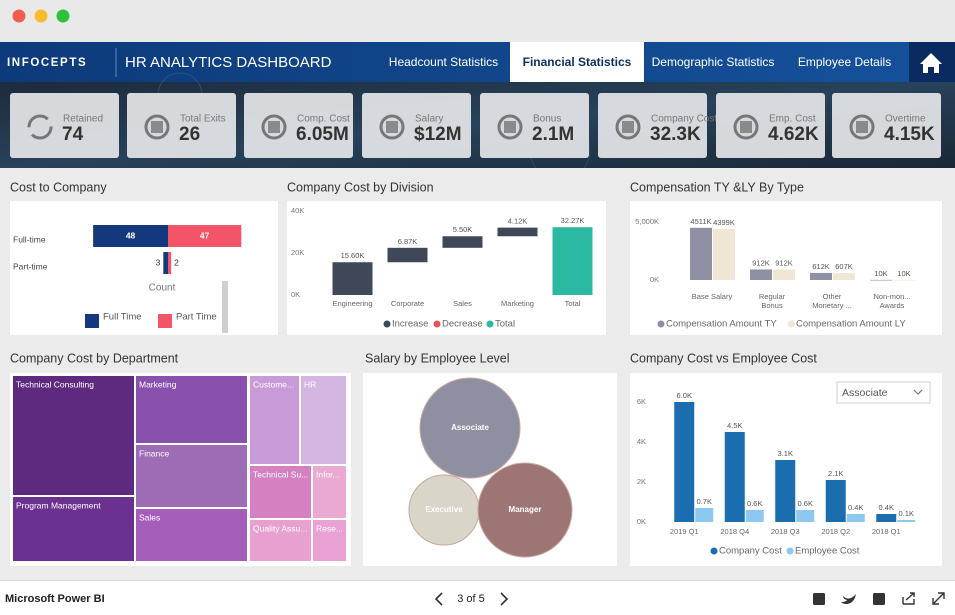  I want to click on minimize-button, so click(41, 16).